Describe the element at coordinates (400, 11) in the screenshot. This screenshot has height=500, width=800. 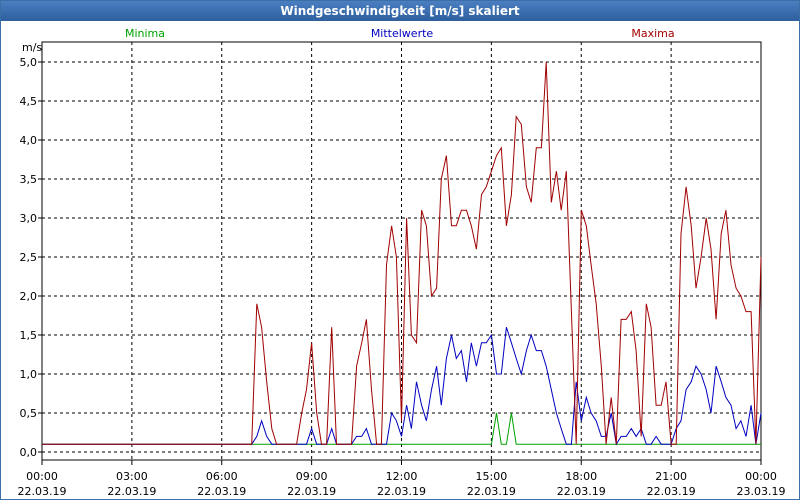
I see `chart-title: Windgeschwindigkeit [m/s] skaliert` at that location.